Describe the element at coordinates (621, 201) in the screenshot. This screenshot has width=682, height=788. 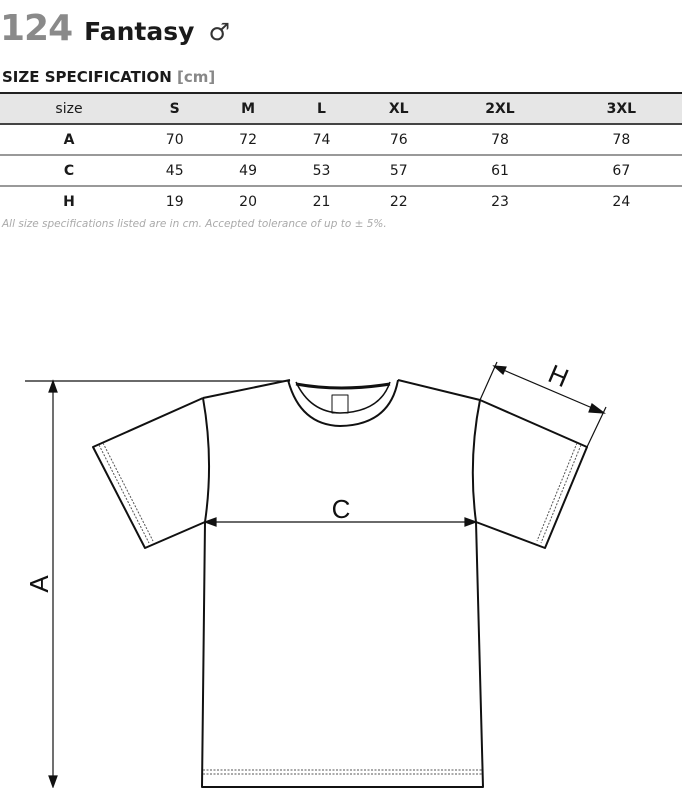
I see `table-cell: 24` at that location.